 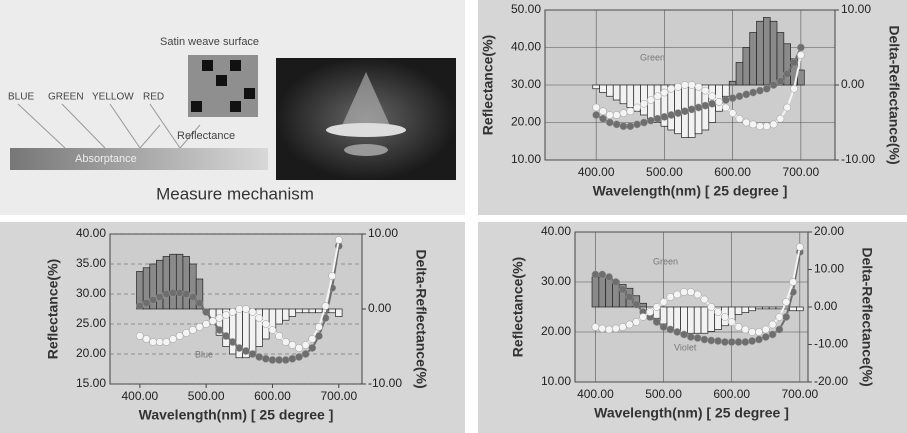 I want to click on x-tick-label: 400.00, so click(x=595, y=394).